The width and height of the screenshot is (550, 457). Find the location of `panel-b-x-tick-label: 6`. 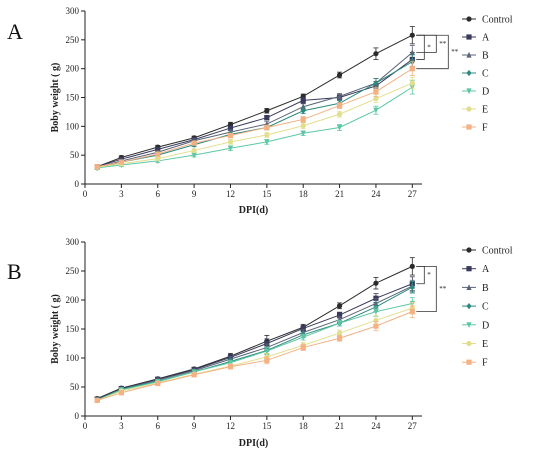

panel-b-x-tick-label: 6 is located at coordinates (157, 426).